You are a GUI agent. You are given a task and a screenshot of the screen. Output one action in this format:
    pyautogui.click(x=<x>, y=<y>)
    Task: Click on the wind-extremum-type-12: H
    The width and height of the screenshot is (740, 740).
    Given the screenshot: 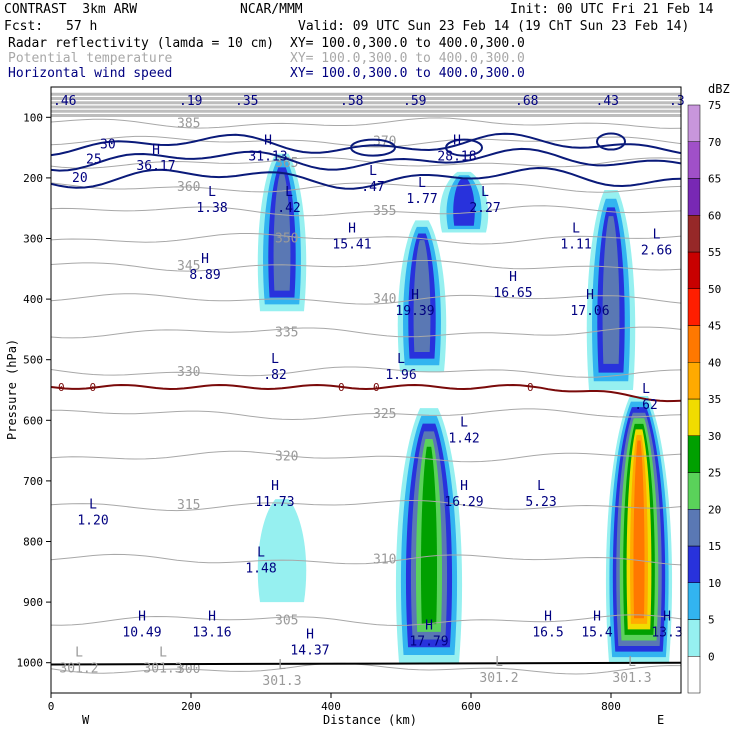 What is the action you would take?
    pyautogui.click(x=205, y=259)
    